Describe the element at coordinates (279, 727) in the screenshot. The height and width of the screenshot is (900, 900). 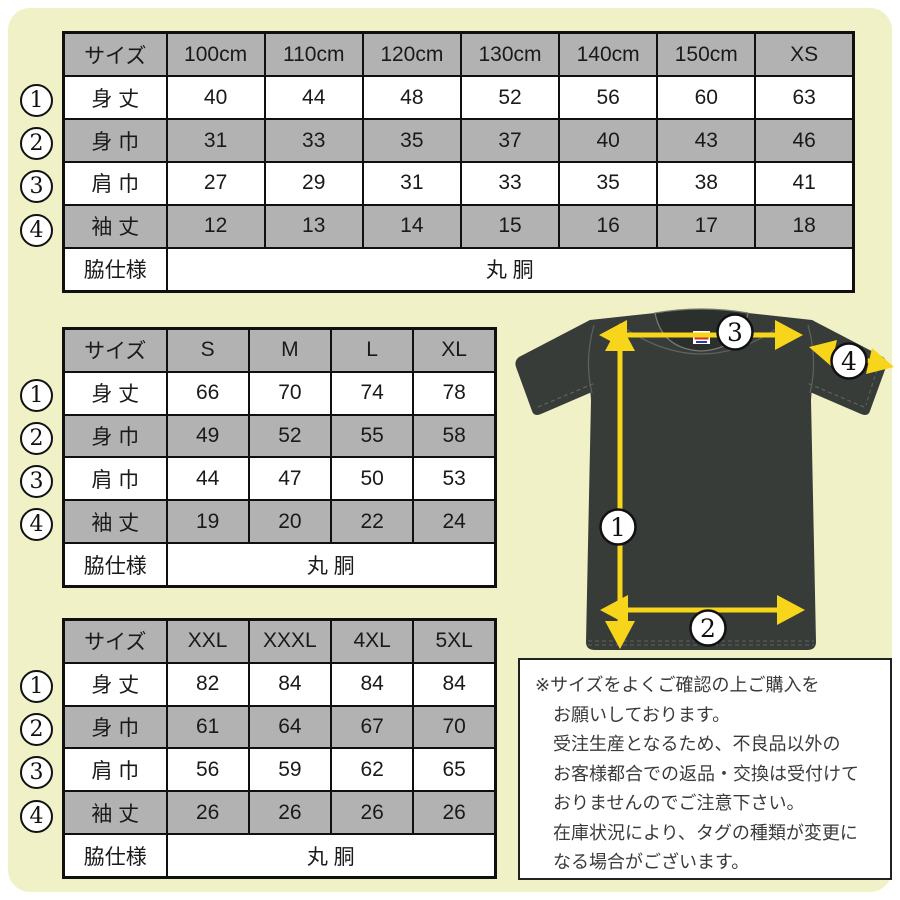
I see `measurement-row: 身 巾 61 64 67 70` at that location.